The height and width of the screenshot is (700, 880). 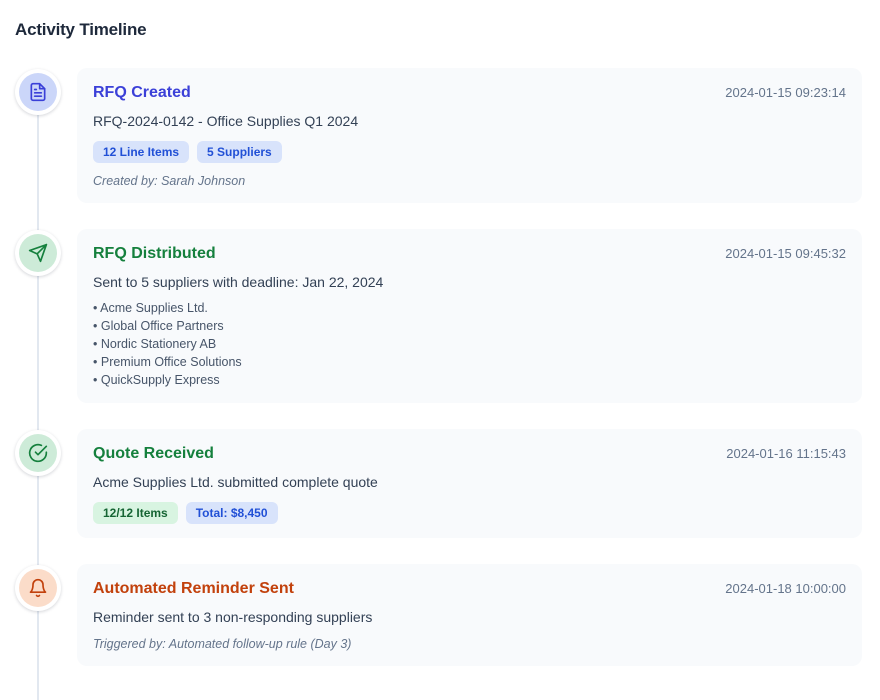 What do you see at coordinates (193, 588) in the screenshot?
I see `event-title: Automated Reminder Sent` at bounding box center [193, 588].